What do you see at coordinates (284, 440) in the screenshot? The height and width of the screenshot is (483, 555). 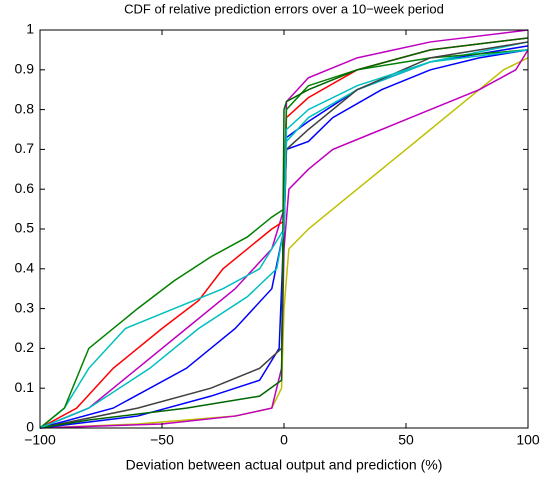 I see `x-tick-label: 0` at bounding box center [284, 440].